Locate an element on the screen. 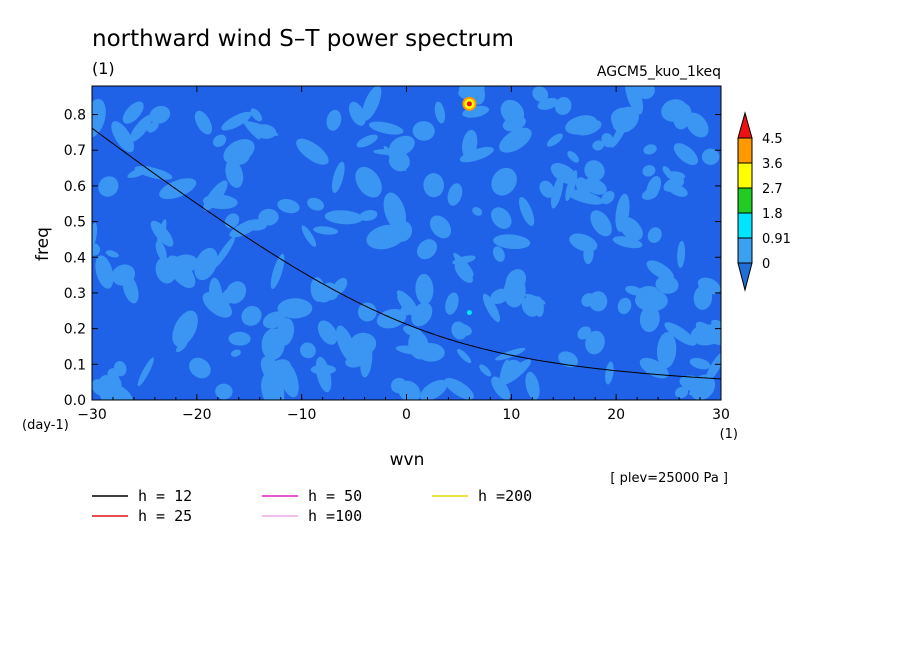  colorbar-bottom-arrow is located at coordinates (745, 277).